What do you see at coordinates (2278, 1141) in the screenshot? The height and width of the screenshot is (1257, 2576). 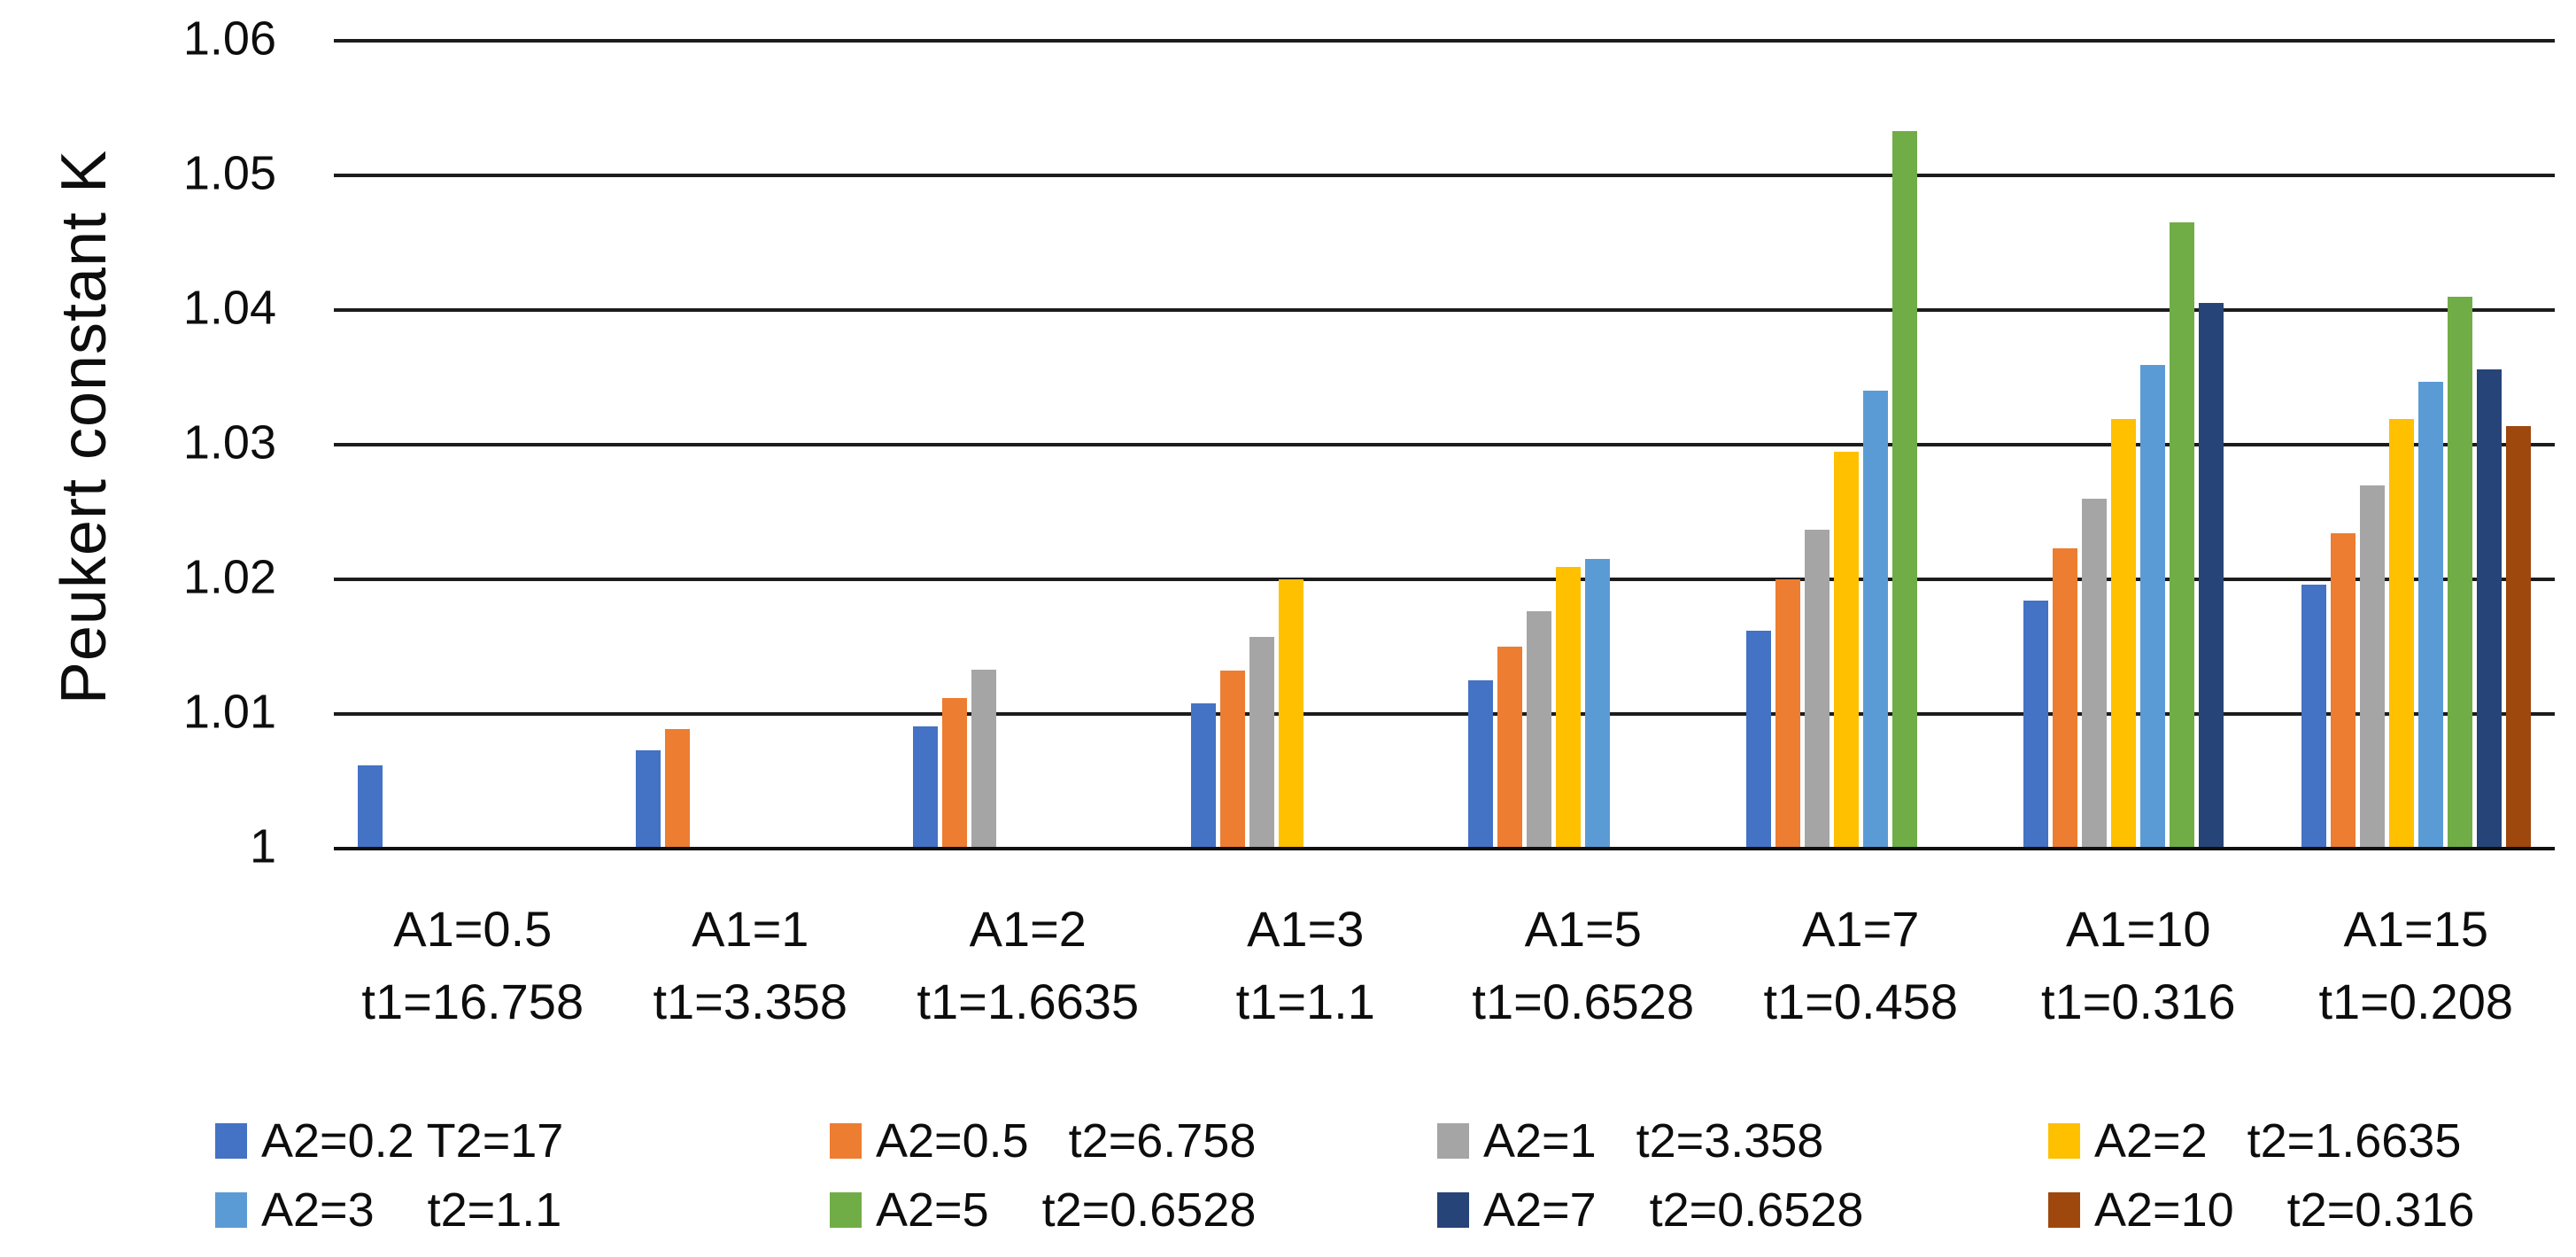 I see `legend-label: A2=2 t2=1.6635` at bounding box center [2278, 1141].